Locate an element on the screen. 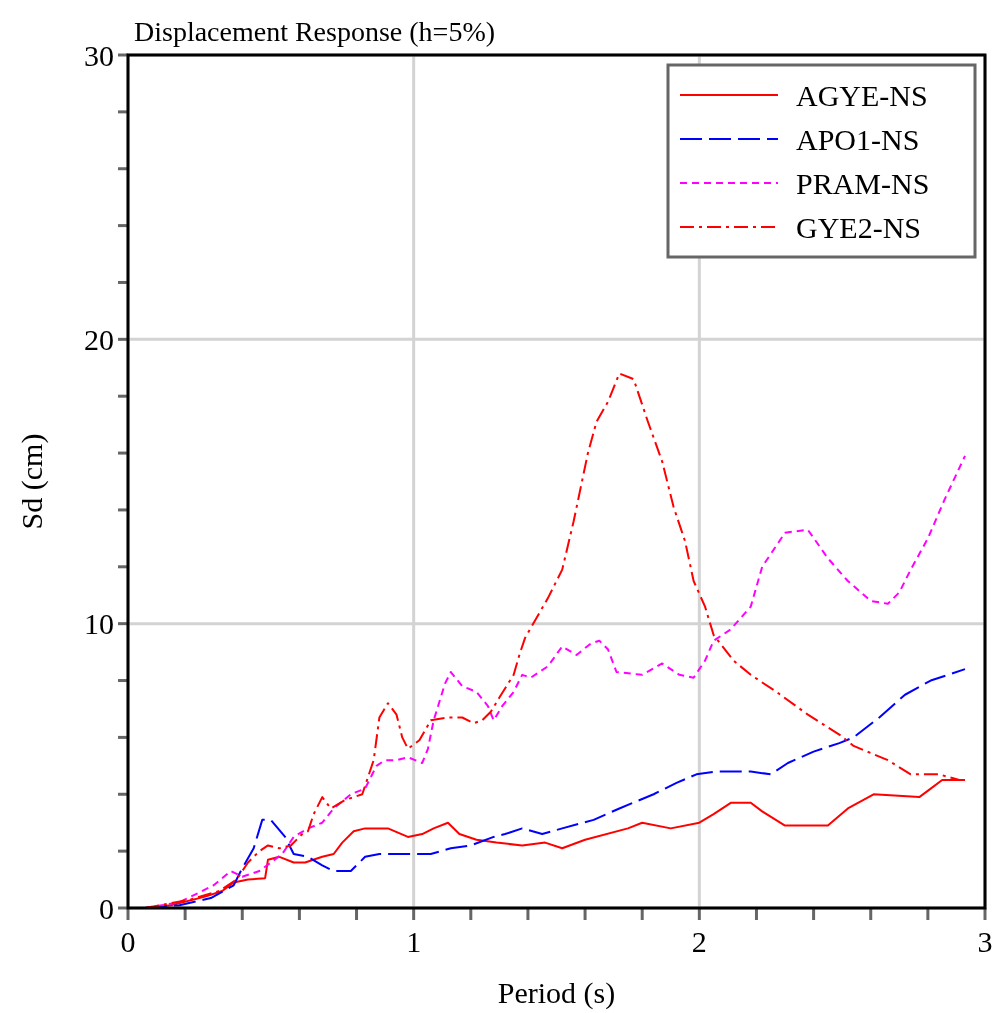 The image size is (994, 1013). y-tick-label: 0 is located at coordinates (106, 908).